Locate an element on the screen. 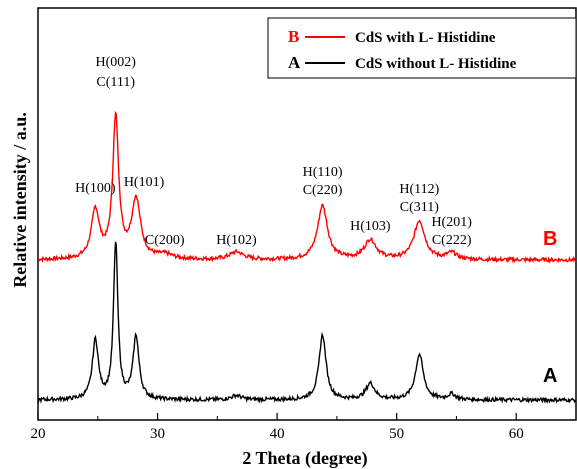 The image size is (577, 469). peak-label-secondary: C(311) is located at coordinates (419, 207).